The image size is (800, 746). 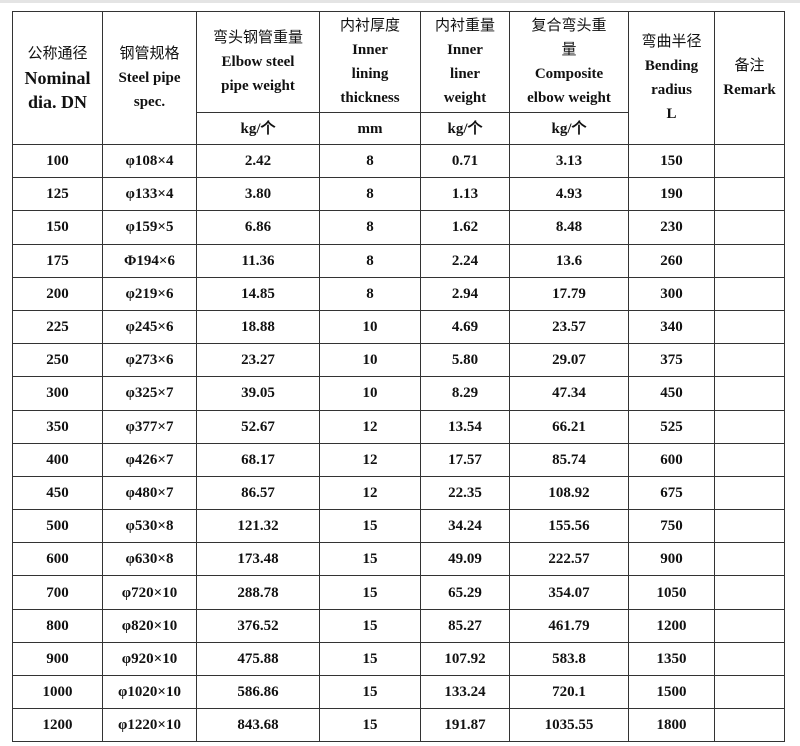 I want to click on cell-nominal-dia: 150, so click(x=57, y=227).